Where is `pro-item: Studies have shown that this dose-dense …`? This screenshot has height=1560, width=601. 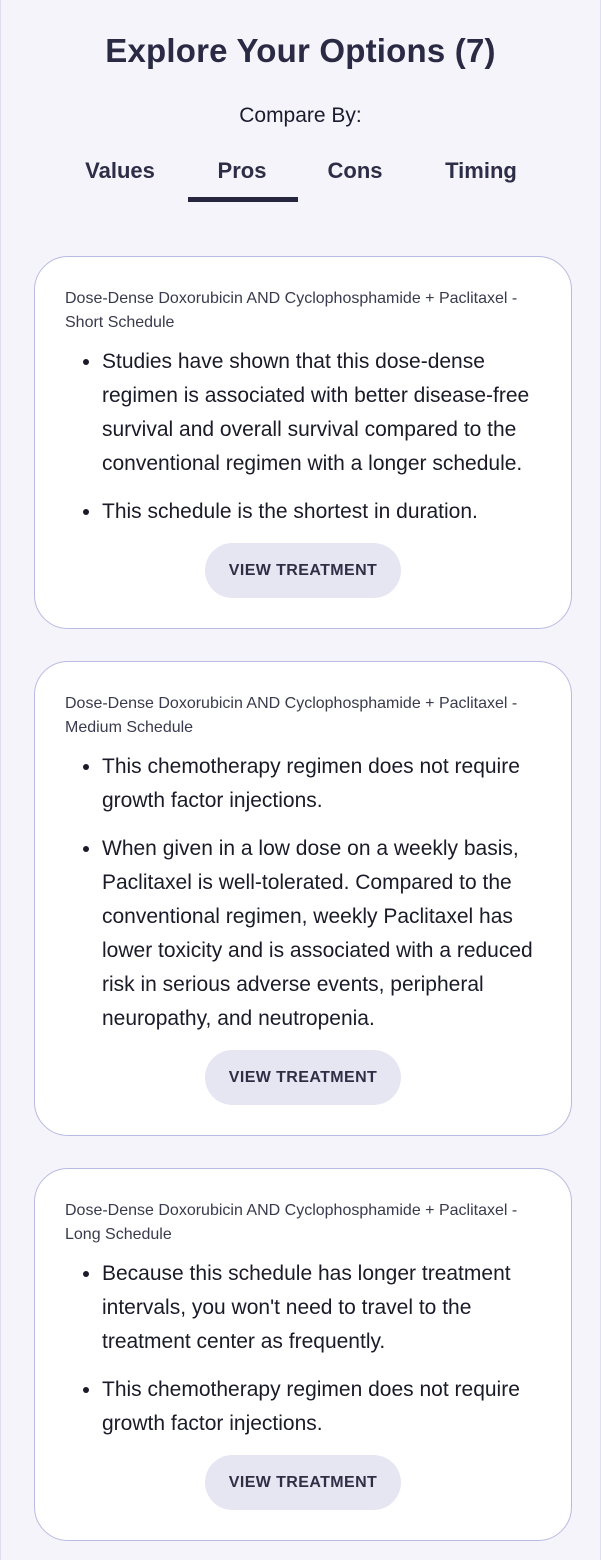
pro-item: Studies have shown that this dose-dense … is located at coordinates (321, 413).